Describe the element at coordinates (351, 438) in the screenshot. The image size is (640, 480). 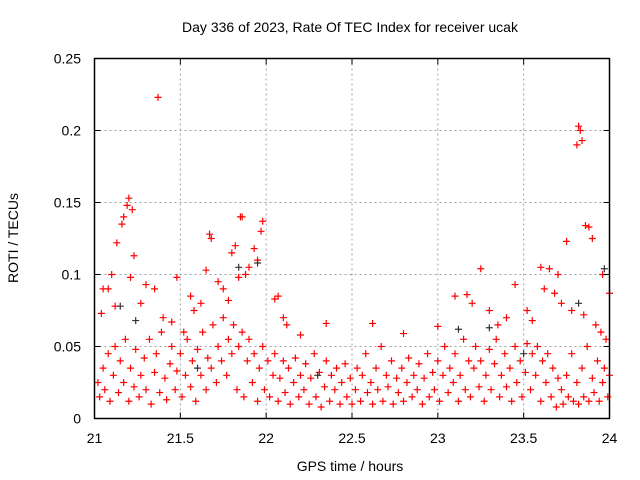
I see `x-tick-label: 22.5` at that location.